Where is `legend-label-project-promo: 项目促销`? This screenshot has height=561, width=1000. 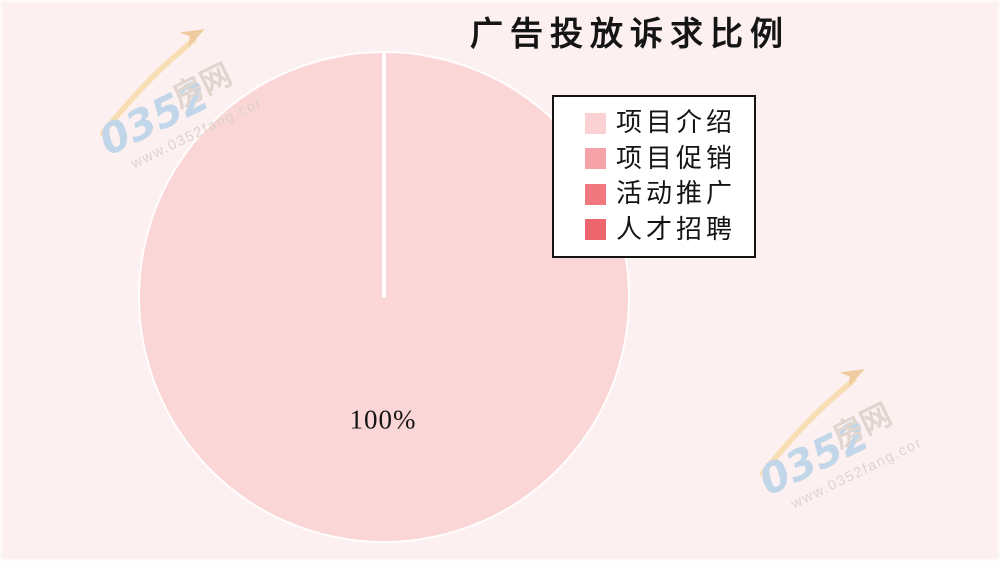
legend-label-project-promo: 项目促销 is located at coordinates (676, 158).